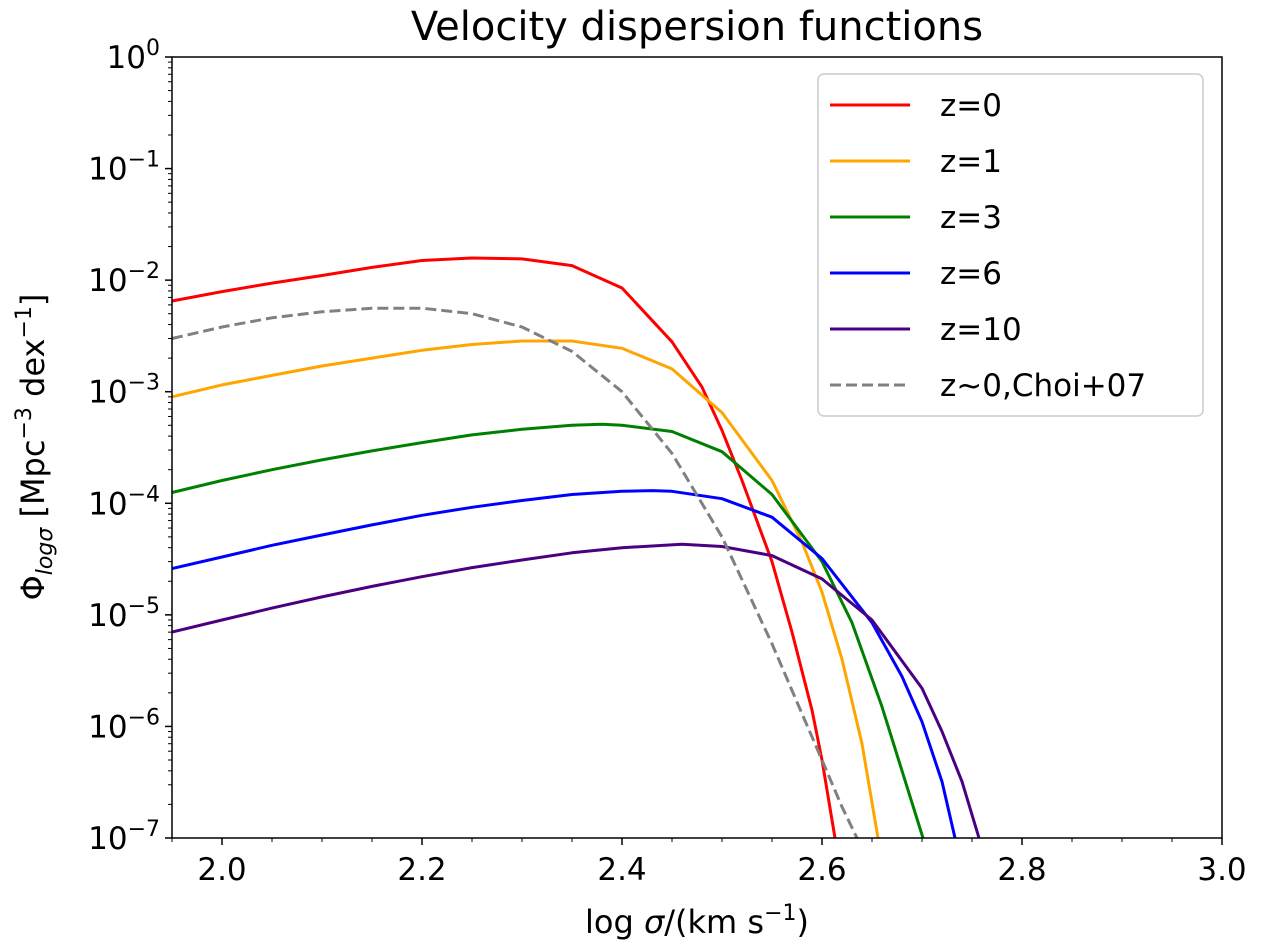 This screenshot has width=1262, height=945. I want to click on y-tick-label: 10⁻⁴, so click(124, 502).